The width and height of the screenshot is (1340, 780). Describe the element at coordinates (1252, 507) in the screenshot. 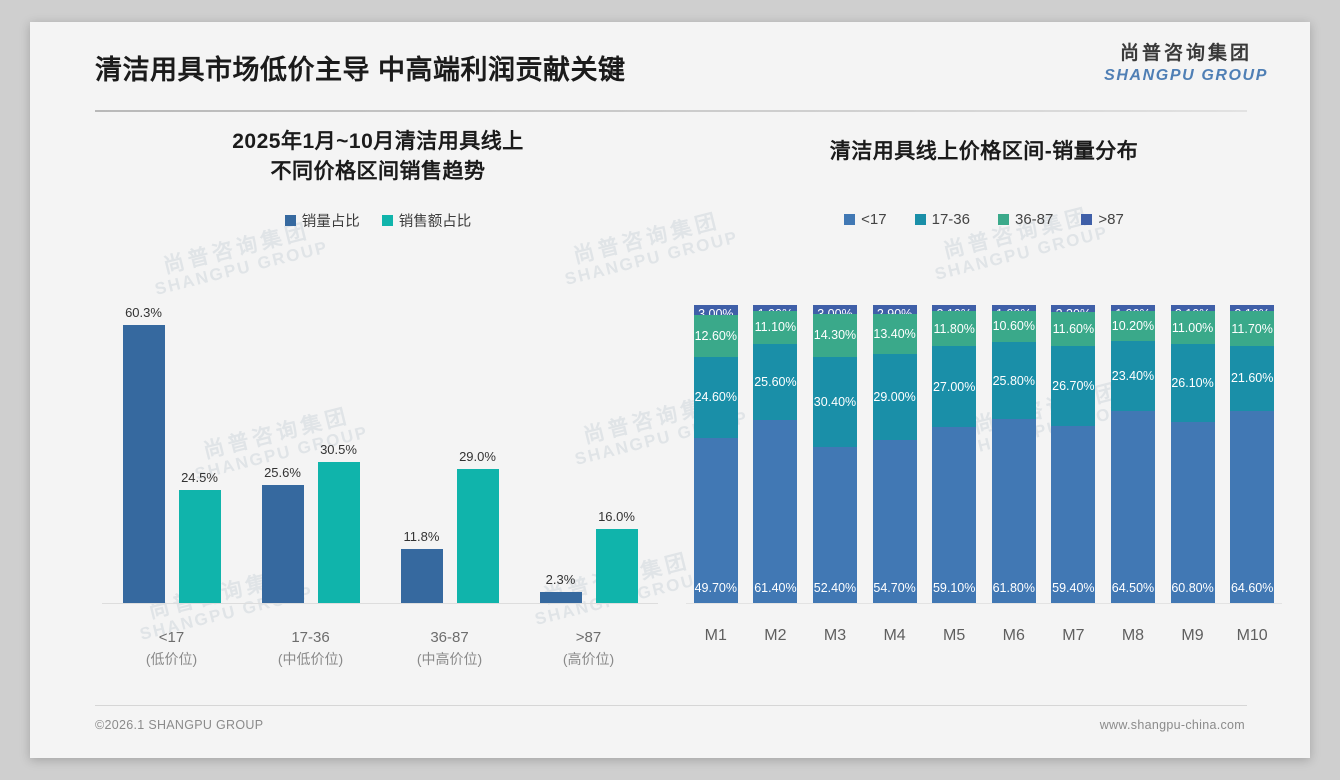

I see `segment-lt17: 64.60%` at that location.